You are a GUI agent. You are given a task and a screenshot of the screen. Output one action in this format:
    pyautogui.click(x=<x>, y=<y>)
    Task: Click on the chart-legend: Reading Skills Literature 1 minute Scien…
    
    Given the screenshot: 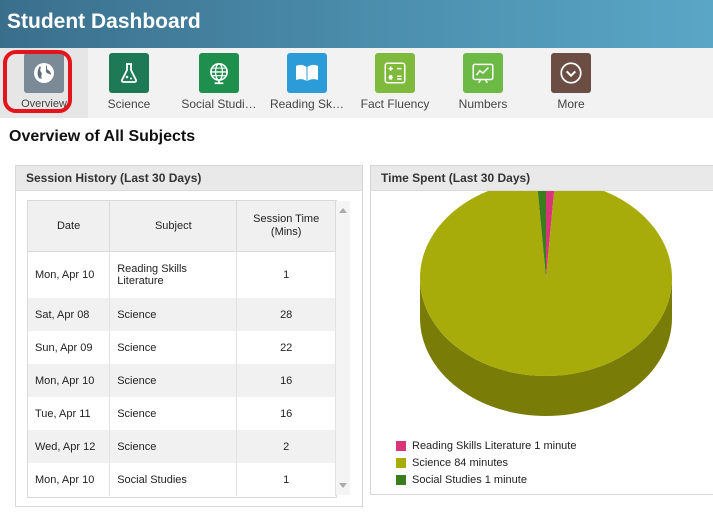 What is the action you would take?
    pyautogui.click(x=486, y=462)
    